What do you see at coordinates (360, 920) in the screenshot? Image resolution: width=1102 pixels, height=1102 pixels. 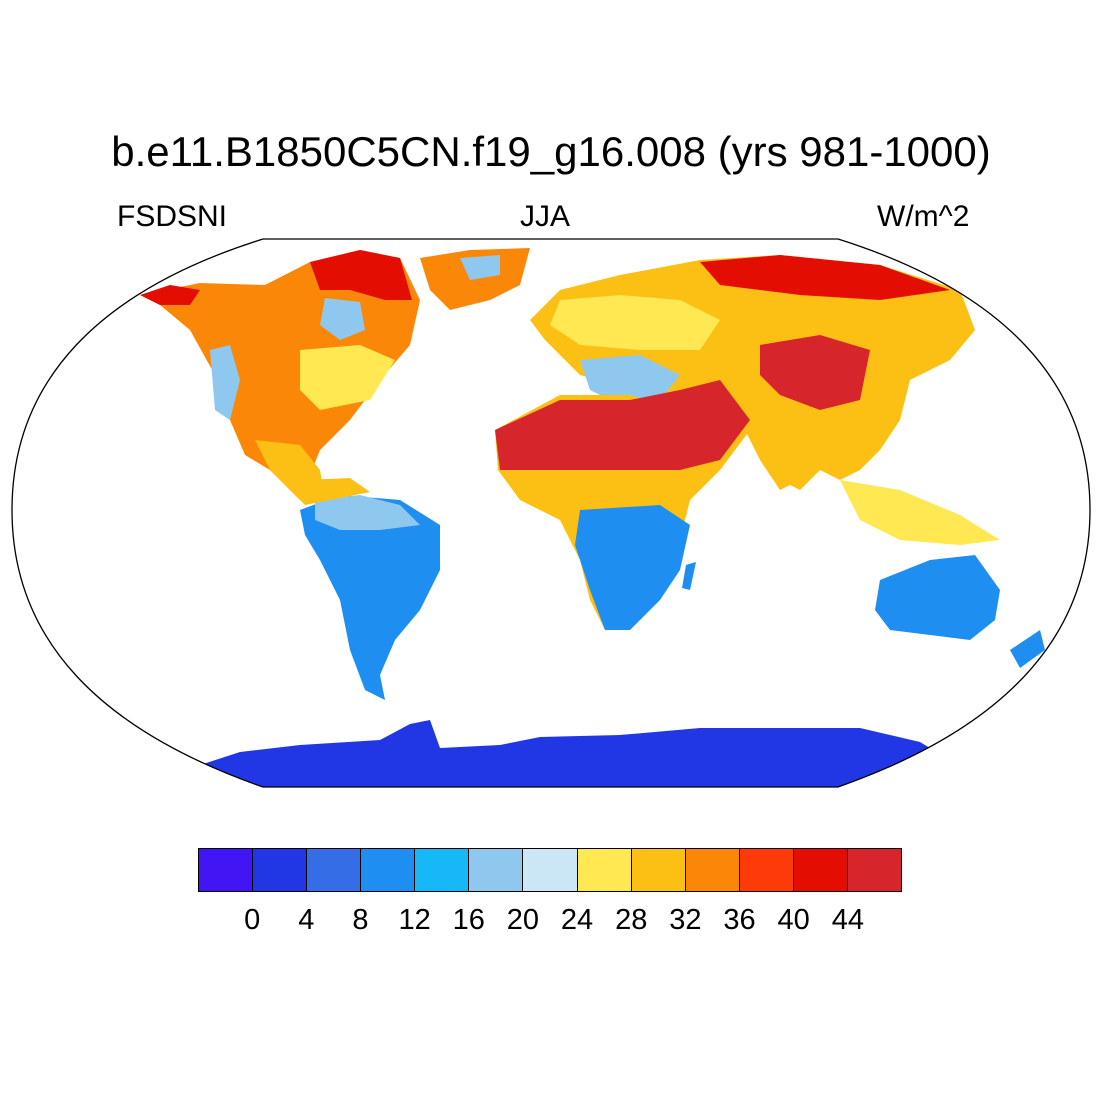 I see `colorbar-tick-label: 8` at bounding box center [360, 920].